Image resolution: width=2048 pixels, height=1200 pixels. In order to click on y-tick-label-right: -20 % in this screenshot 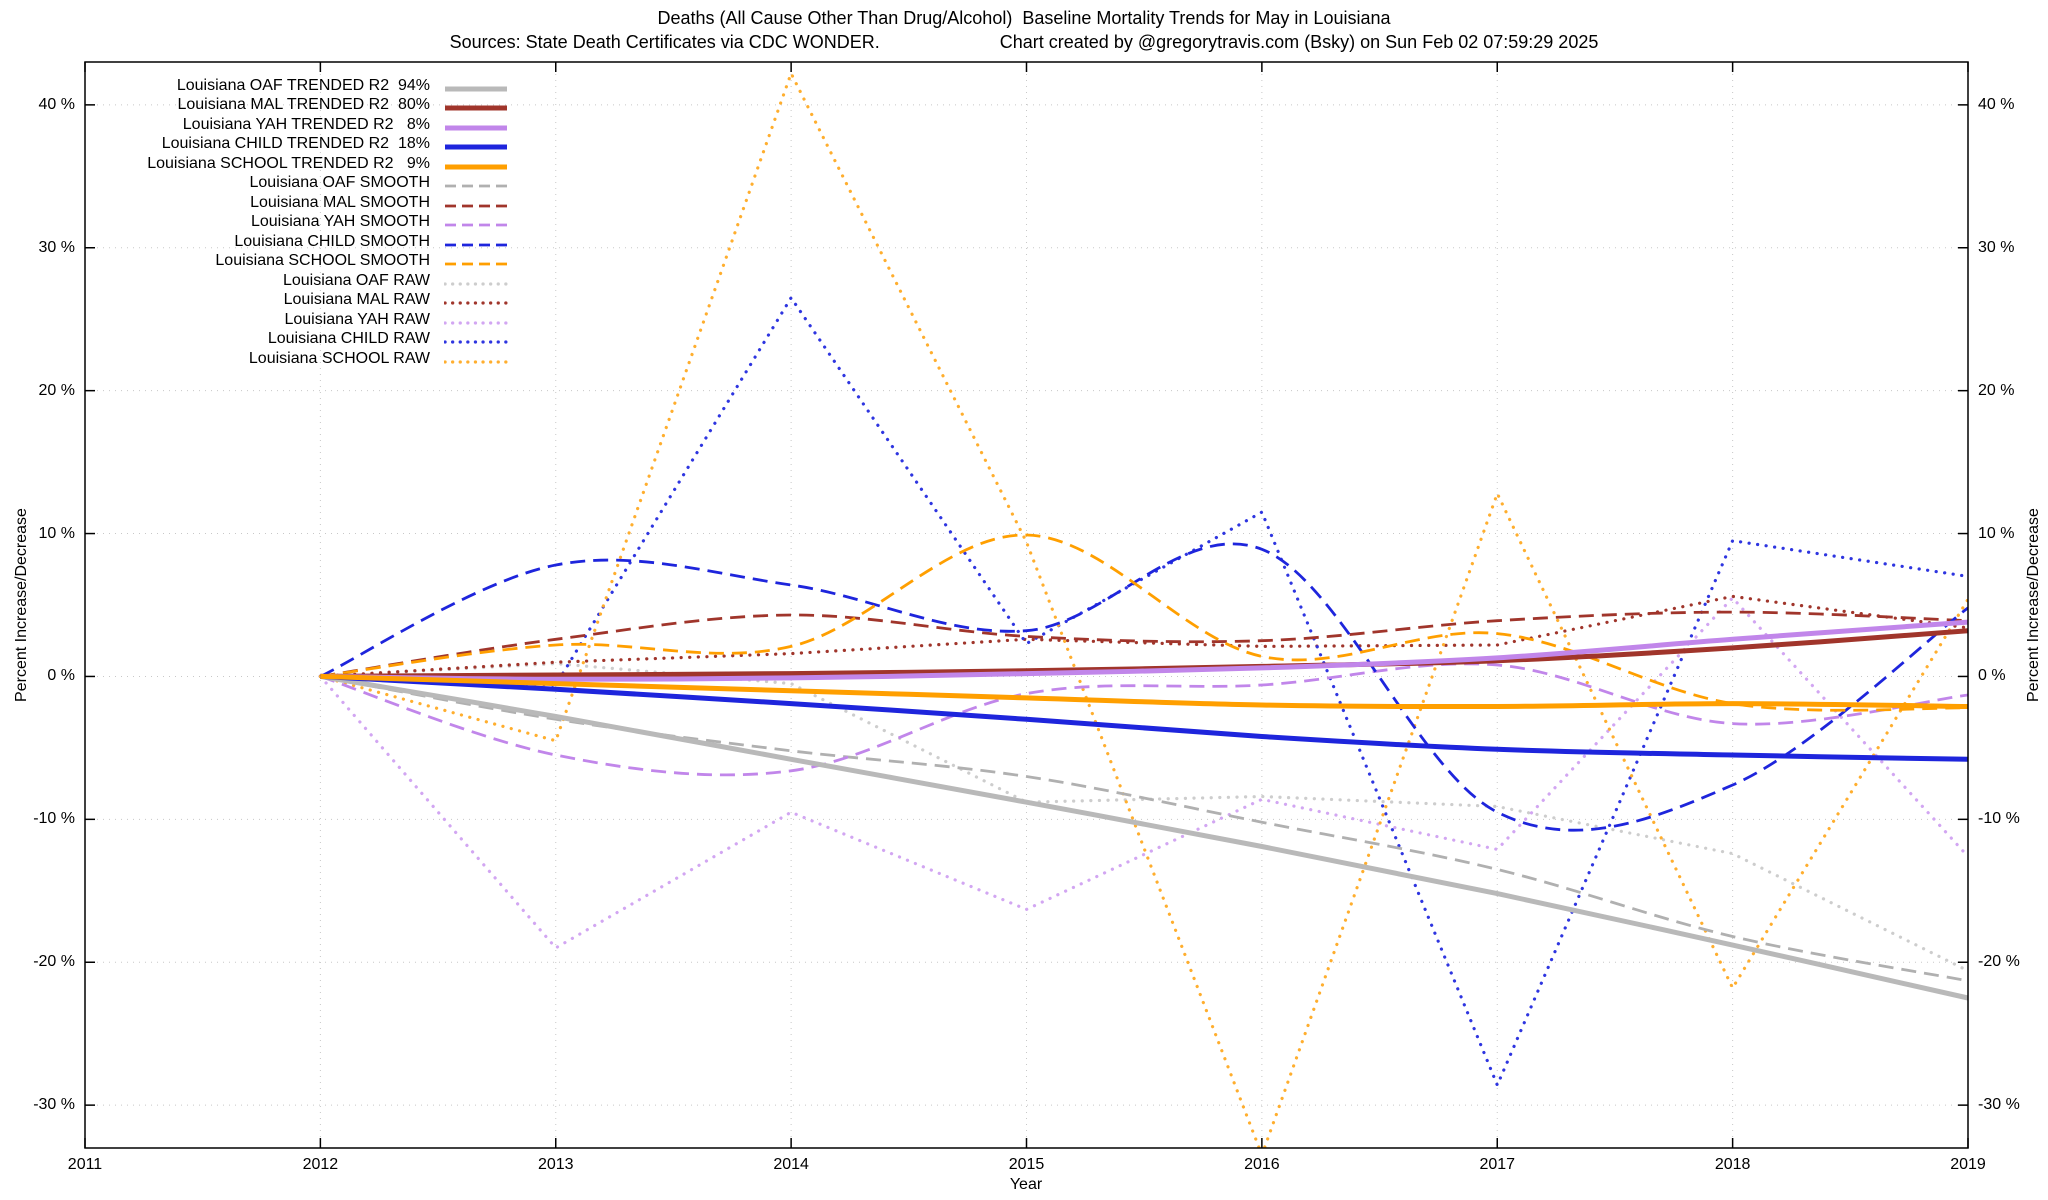, I will do `click(1999, 962)`.